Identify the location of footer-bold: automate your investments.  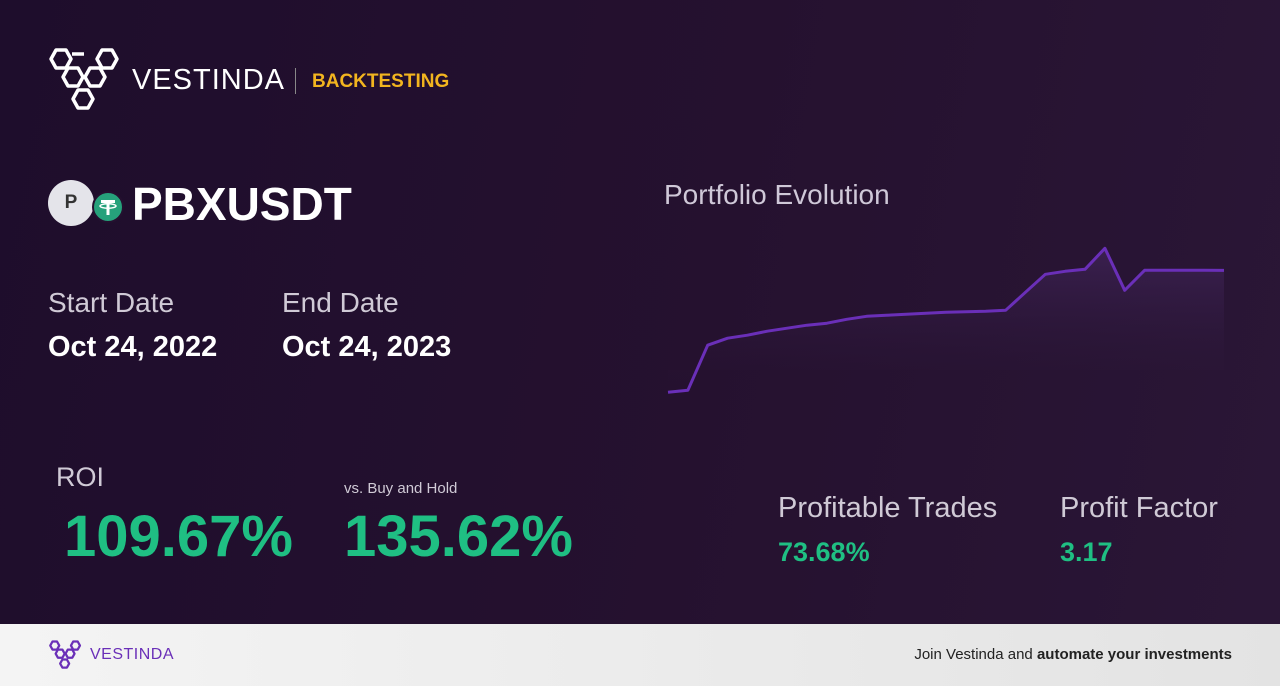
(1134, 654).